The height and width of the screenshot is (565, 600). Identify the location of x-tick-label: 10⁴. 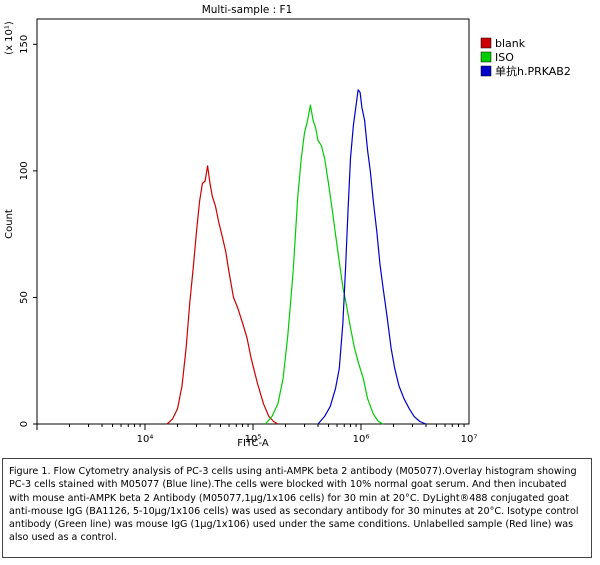
(145, 439).